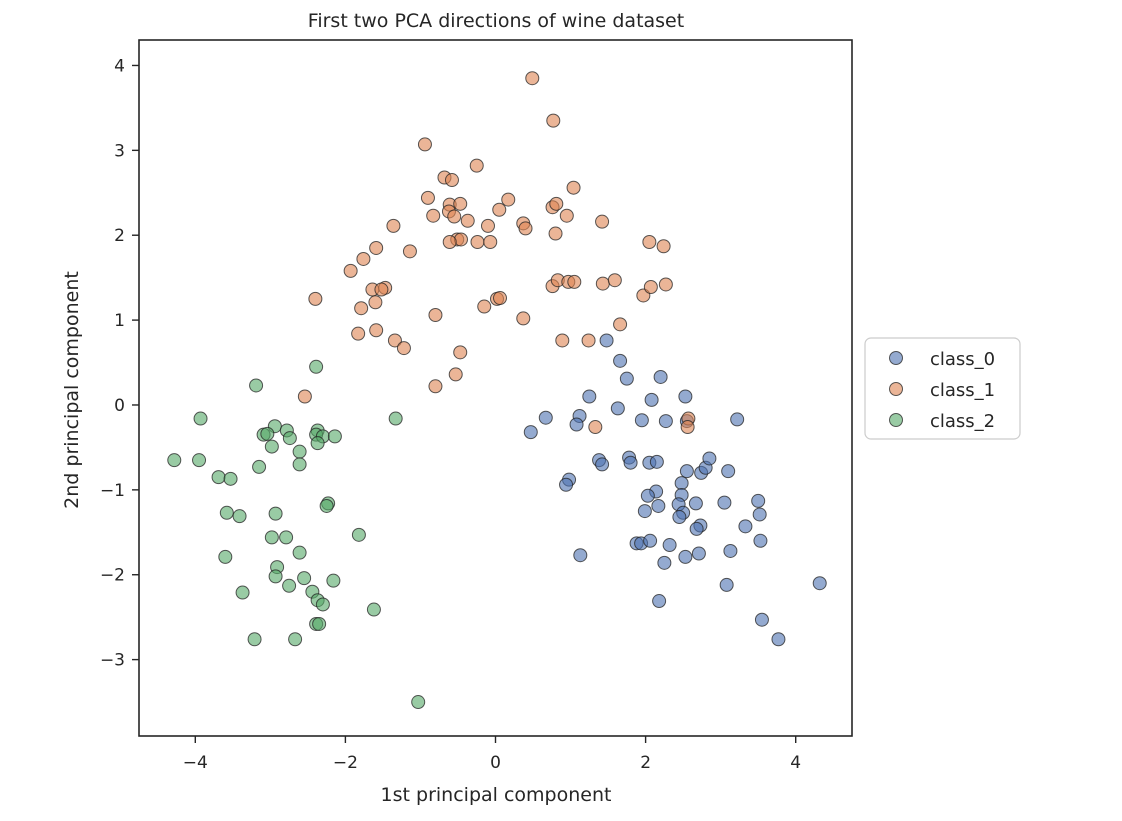 The image size is (1122, 821). What do you see at coordinates (119, 406) in the screenshot?
I see `y-tick-label: 0` at bounding box center [119, 406].